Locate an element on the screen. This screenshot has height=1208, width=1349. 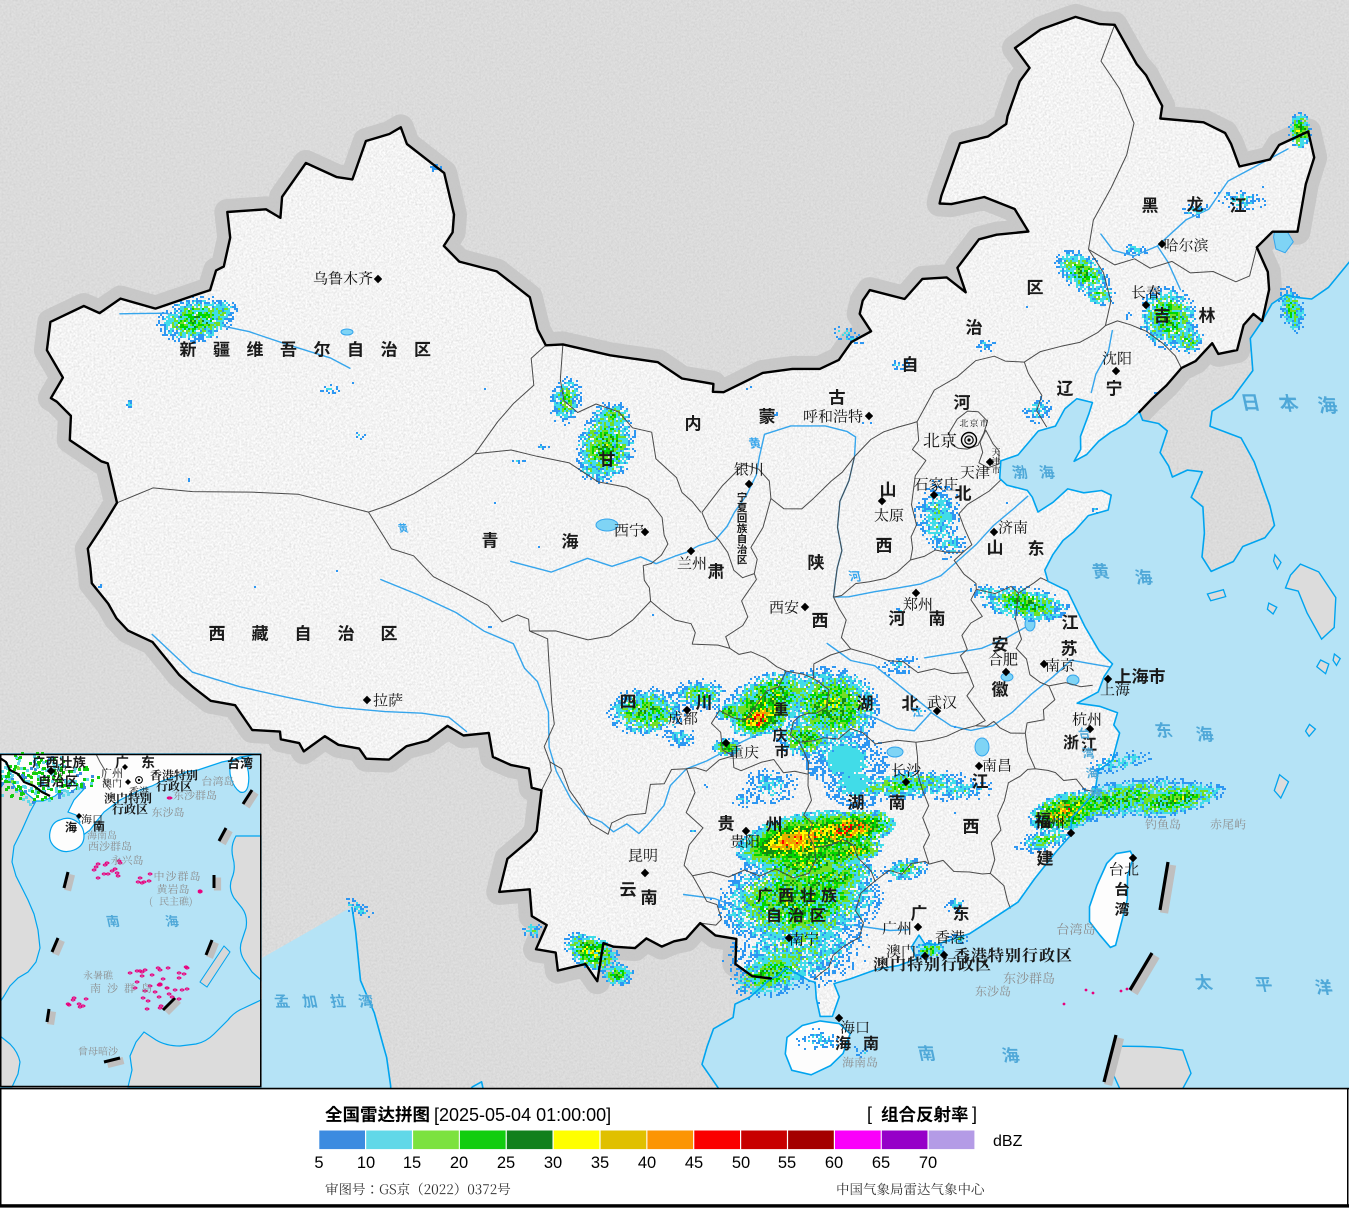
svg-text: 65 is located at coordinates (881, 1163).